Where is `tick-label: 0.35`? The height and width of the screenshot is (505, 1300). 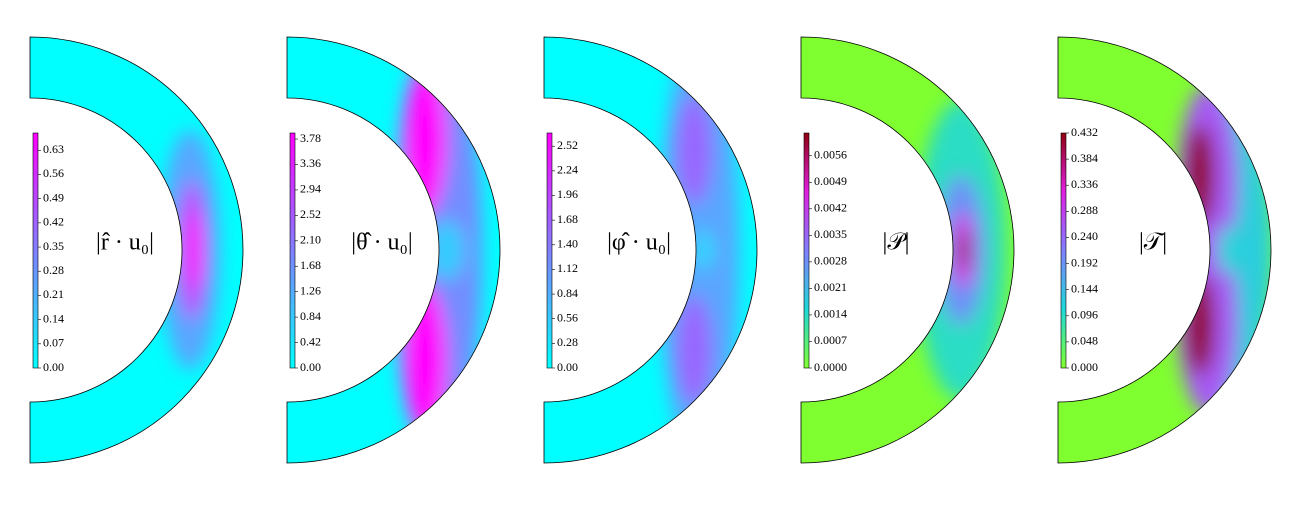
tick-label: 0.35 is located at coordinates (53, 246).